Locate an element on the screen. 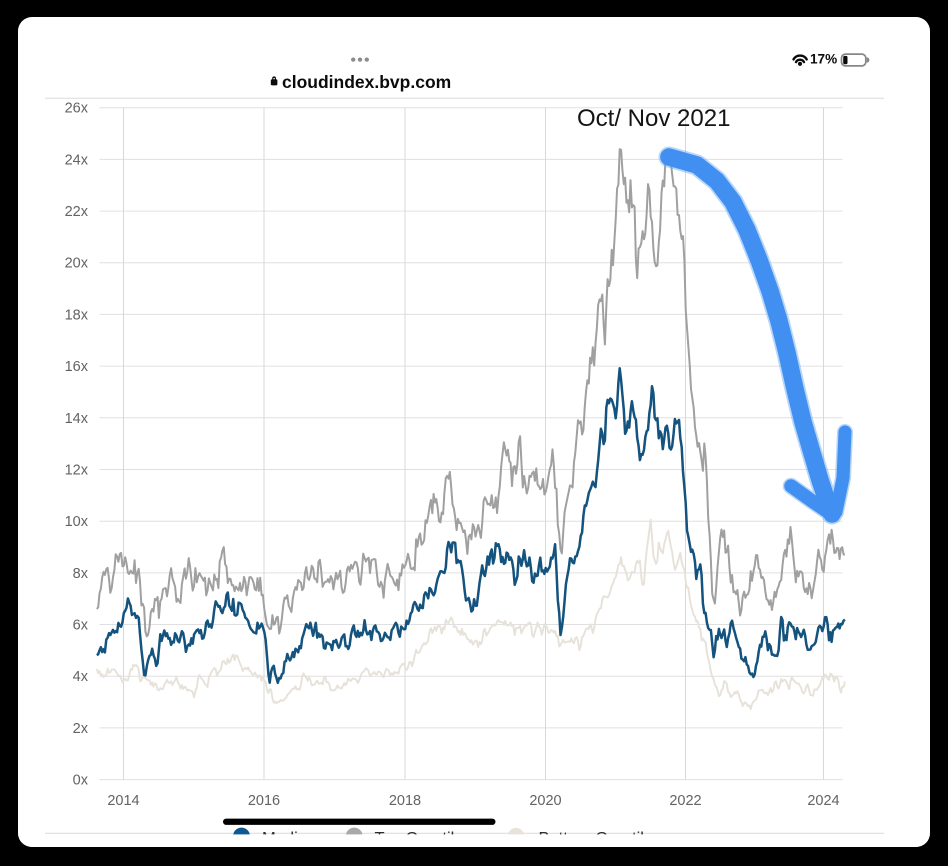 The image size is (948, 866). svg-text: 22x is located at coordinates (77, 212).